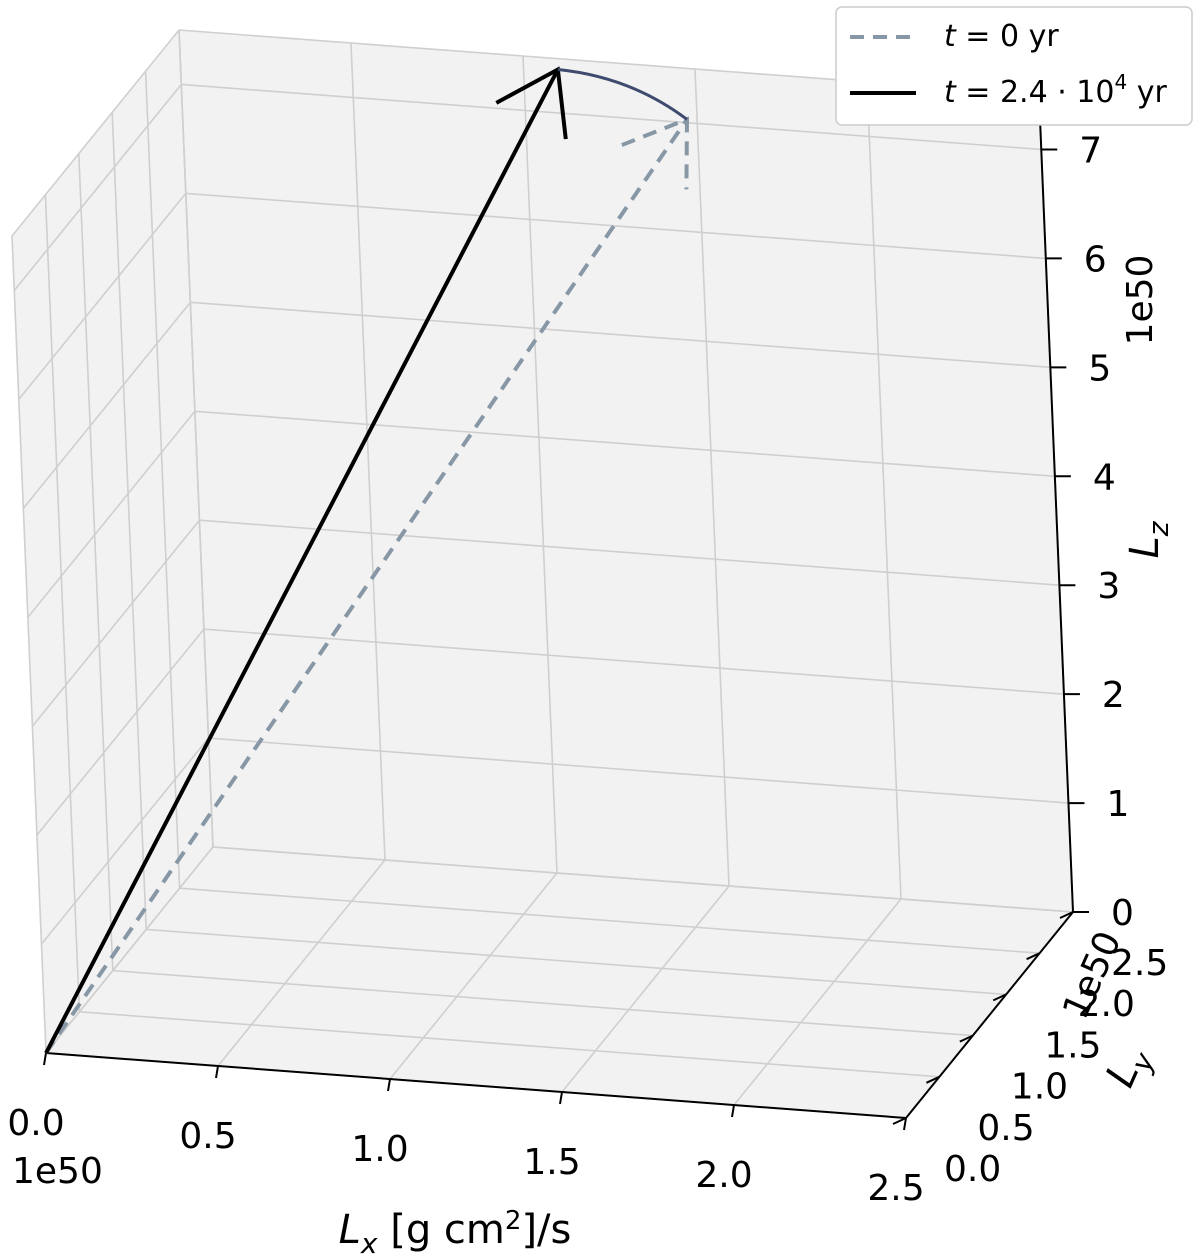 Image resolution: width=1200 pixels, height=1260 pixels. What do you see at coordinates (1148, 539) in the screenshot?
I see `z-axis-label: Lz` at bounding box center [1148, 539].